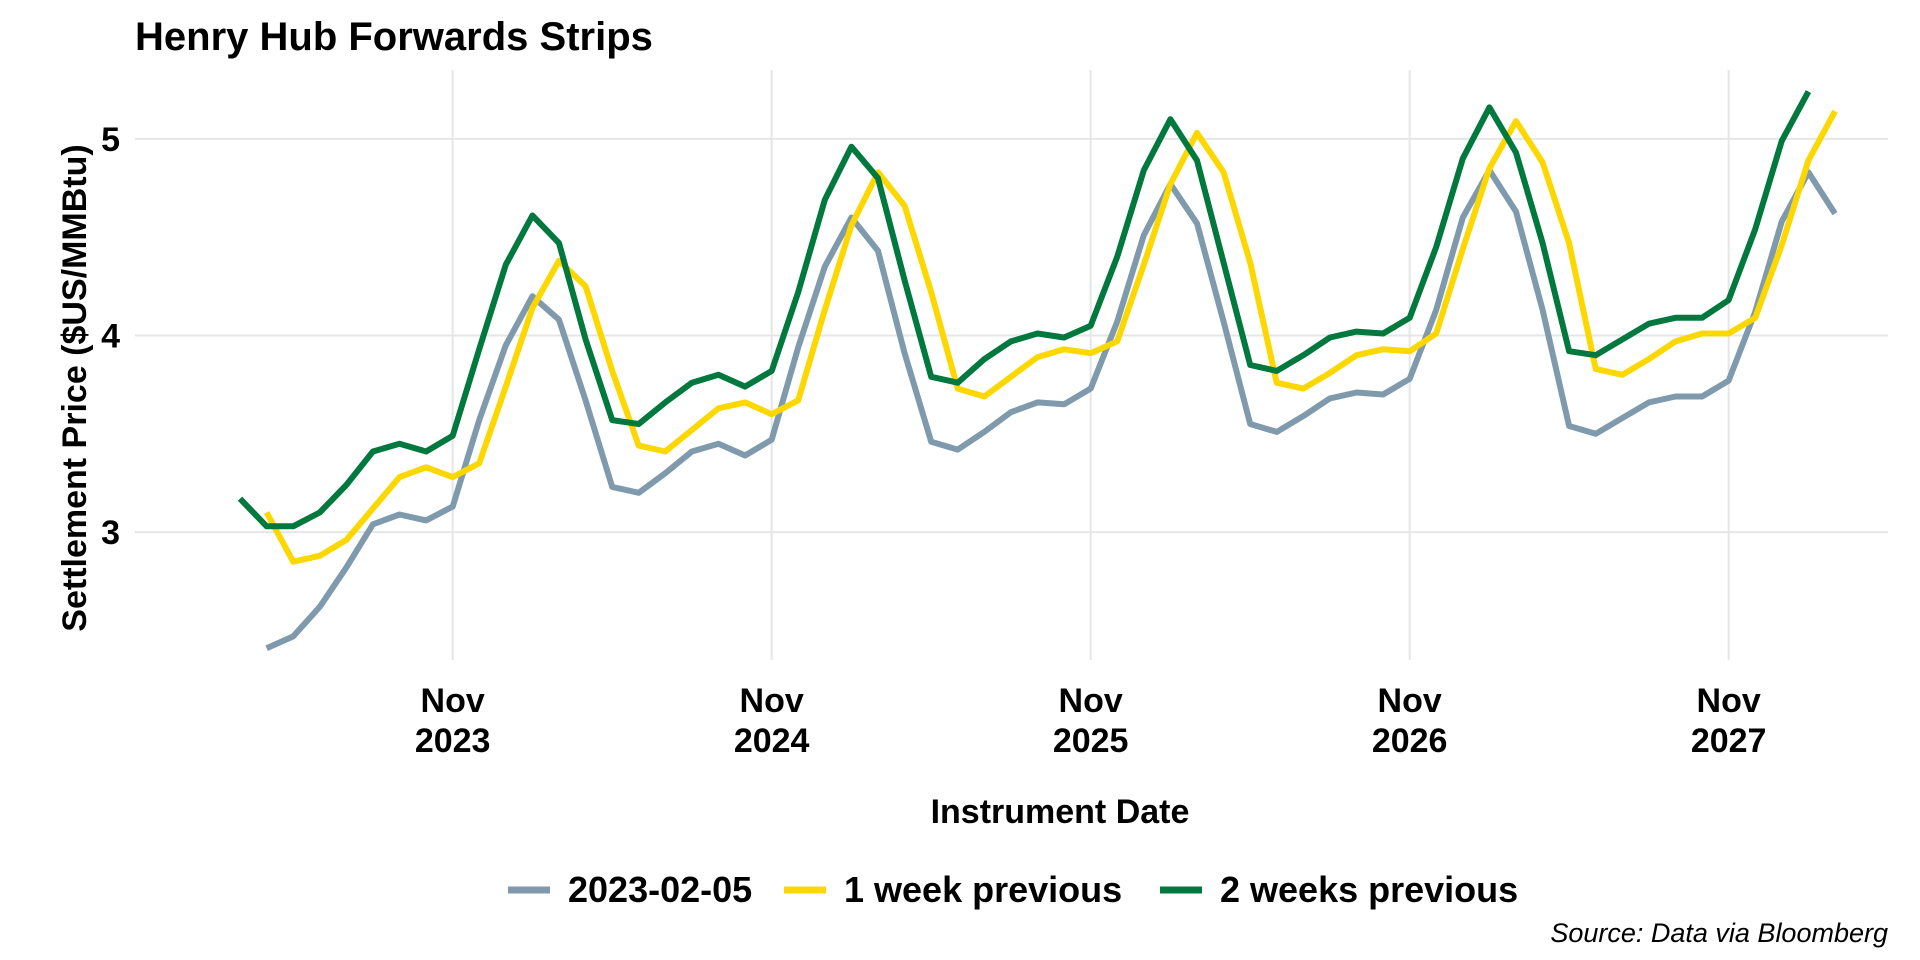  What do you see at coordinates (1369, 889) in the screenshot?
I see `legend-label-3: 2 weeks previous` at bounding box center [1369, 889].